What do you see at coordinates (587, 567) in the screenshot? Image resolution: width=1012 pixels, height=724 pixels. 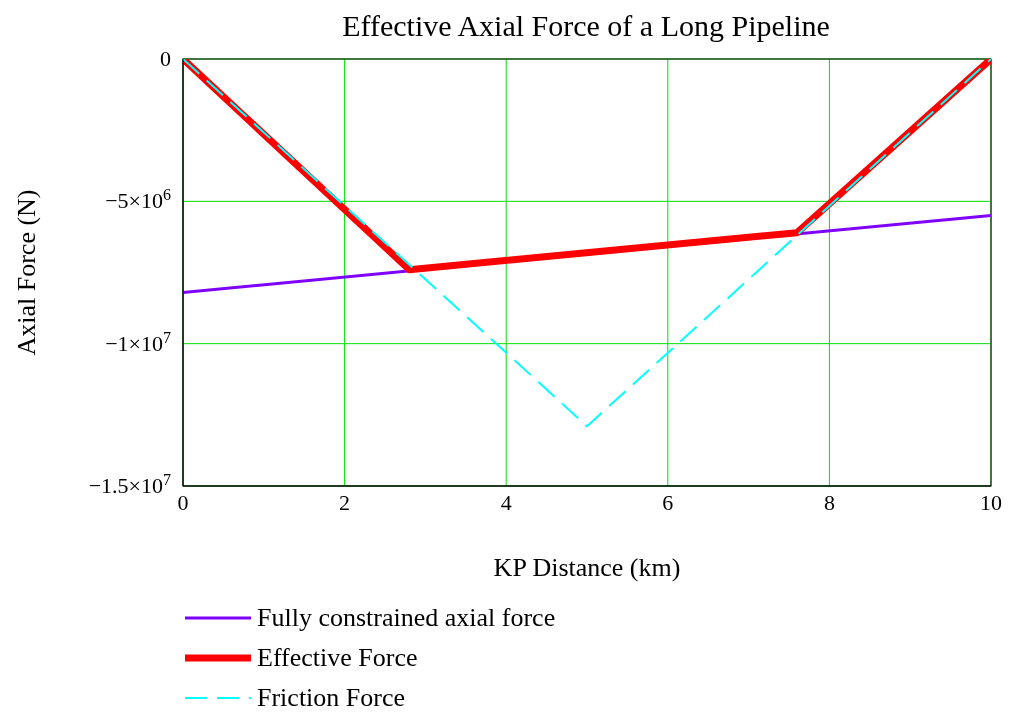 I see `x-axis-title: KP Distance (km)` at bounding box center [587, 567].